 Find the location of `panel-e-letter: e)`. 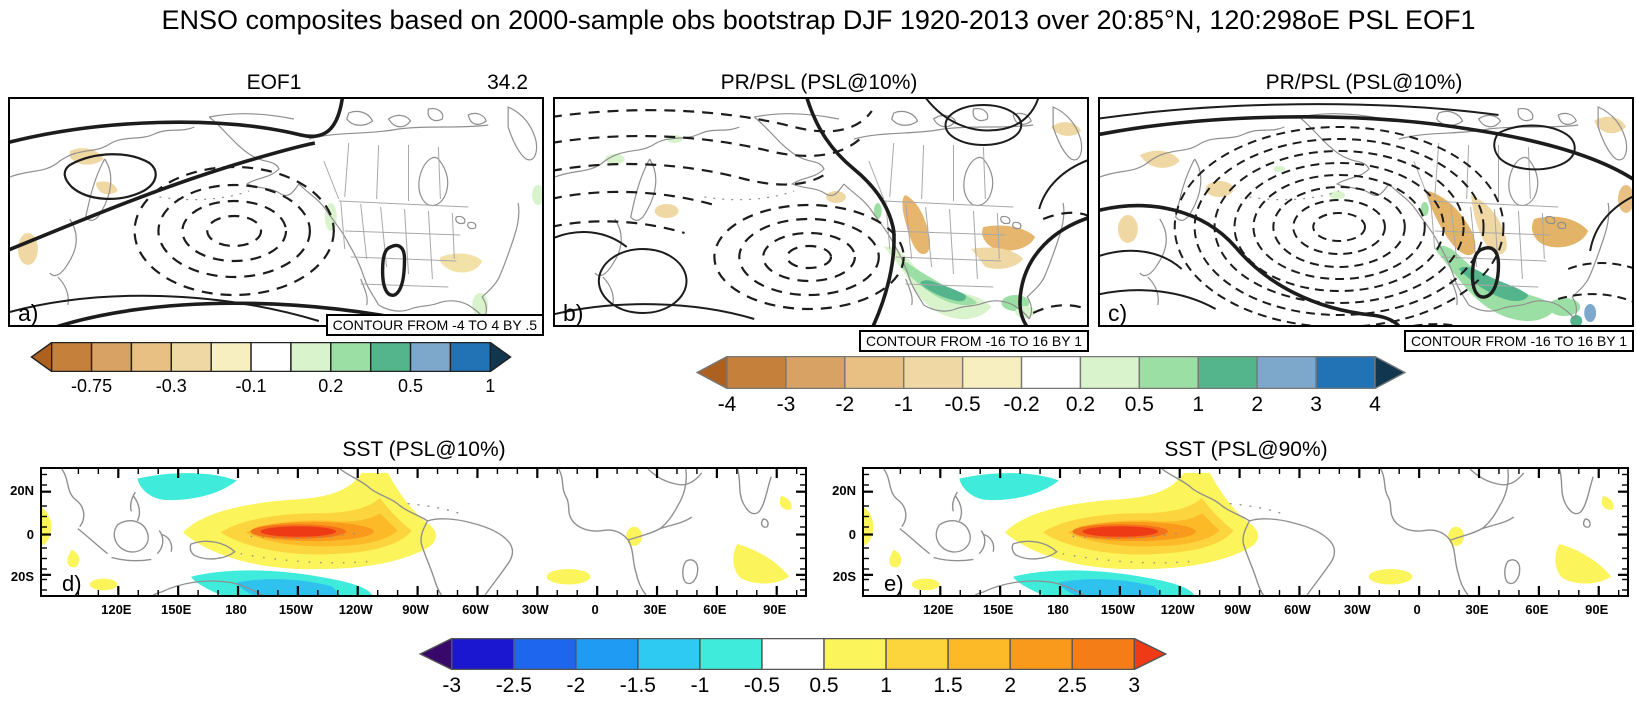

panel-e-letter: e) is located at coordinates (894, 583).